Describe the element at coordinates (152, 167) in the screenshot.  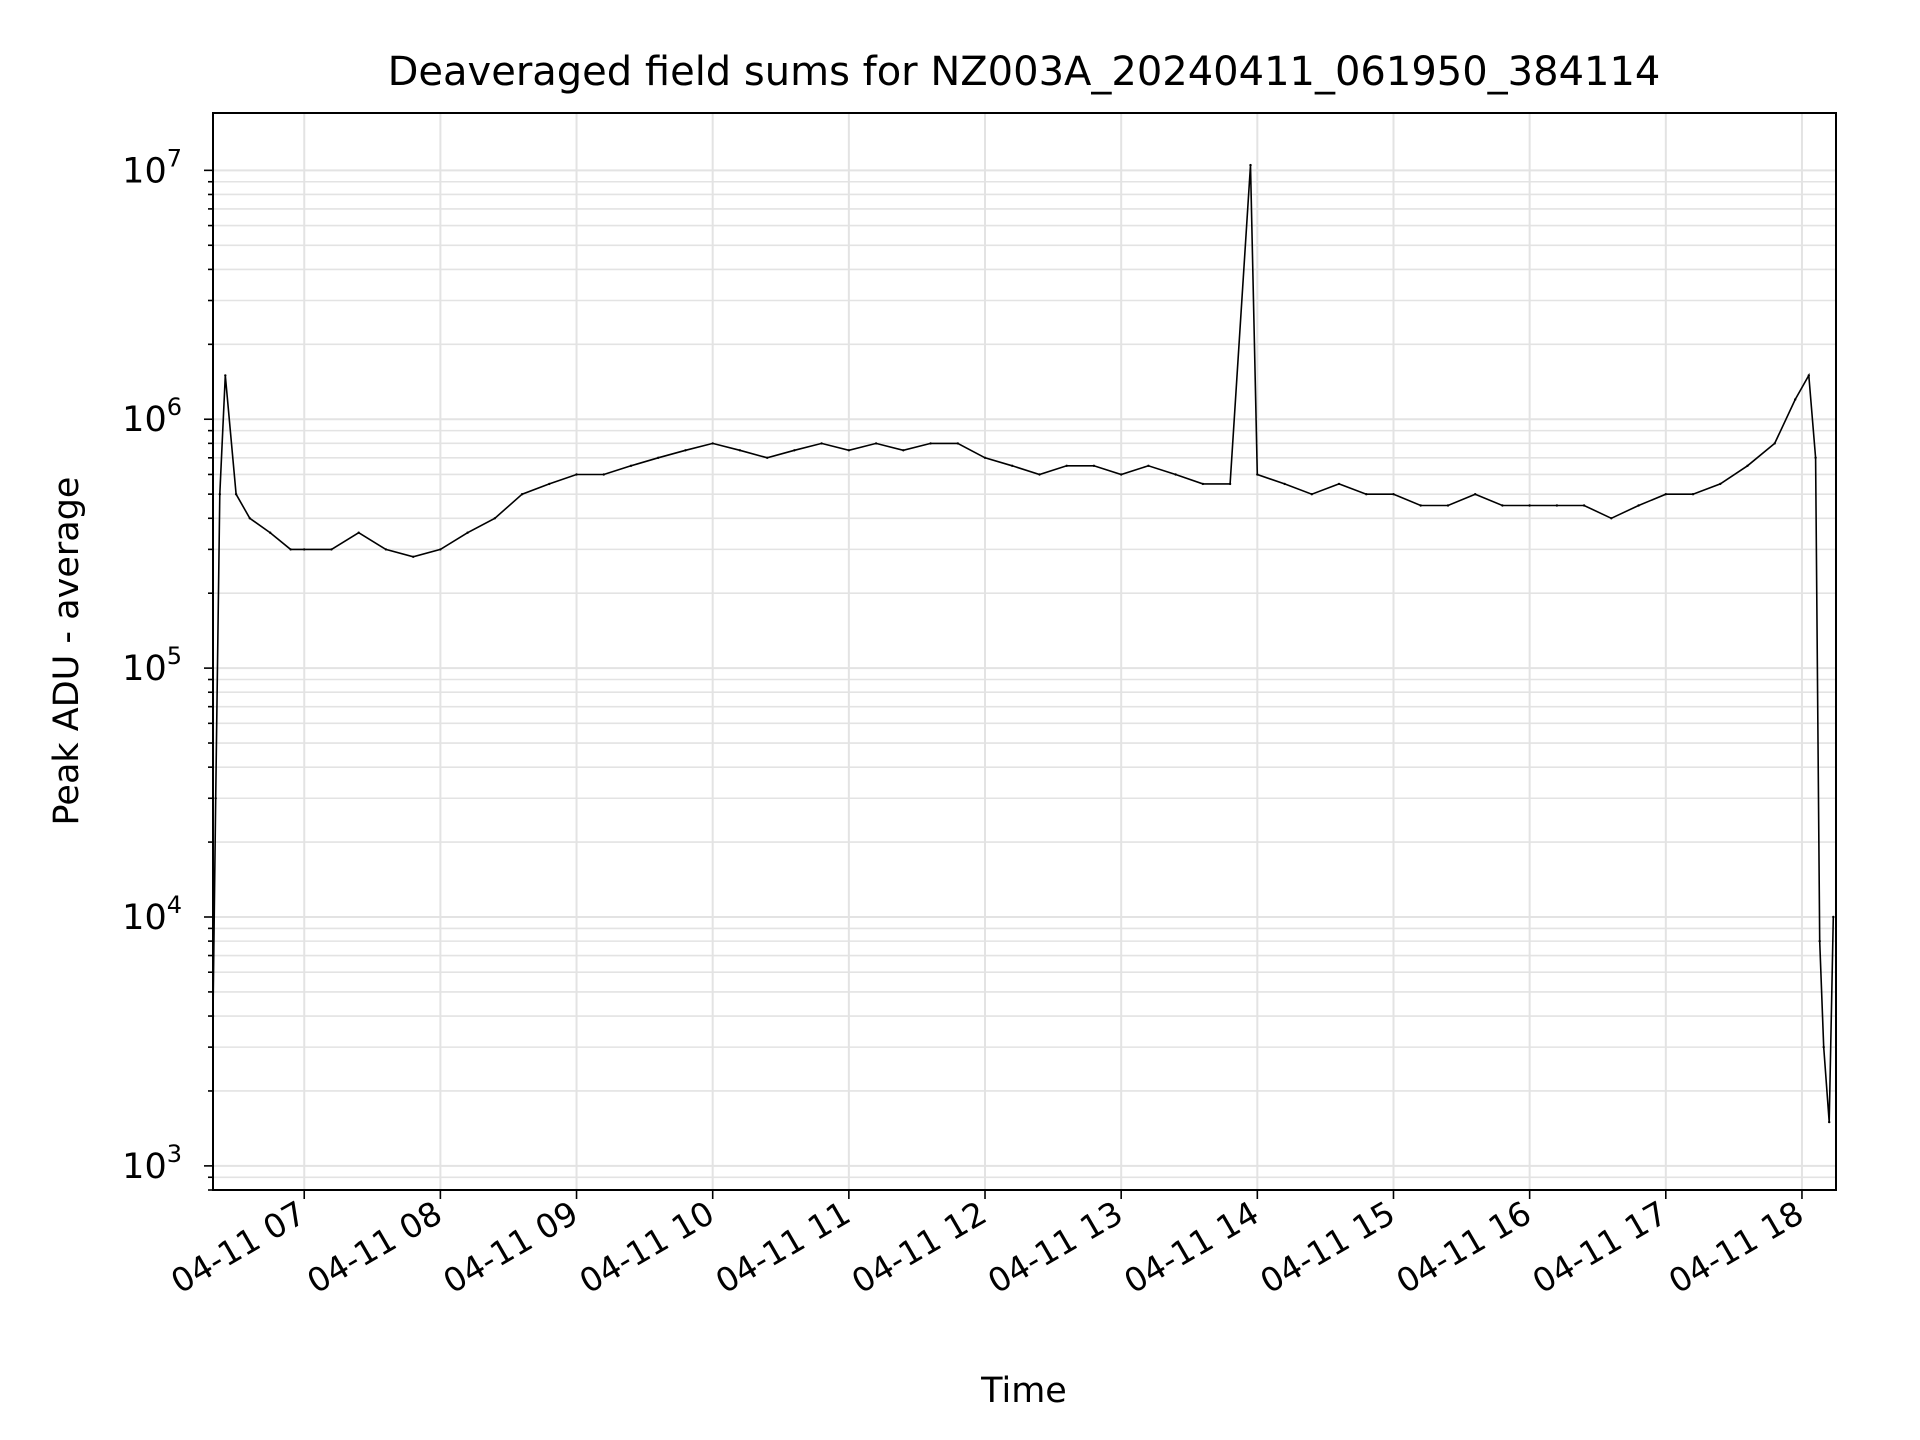
I see `y-tick-label: 10⁷` at that location.